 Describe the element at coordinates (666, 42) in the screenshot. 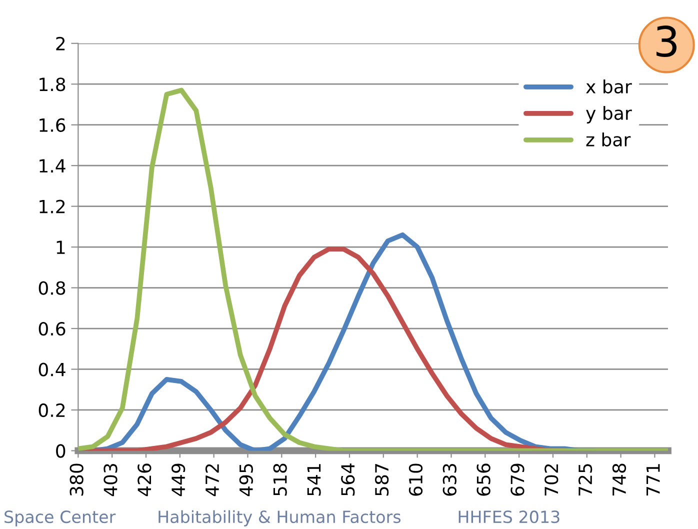

I see `annotation: 3` at that location.